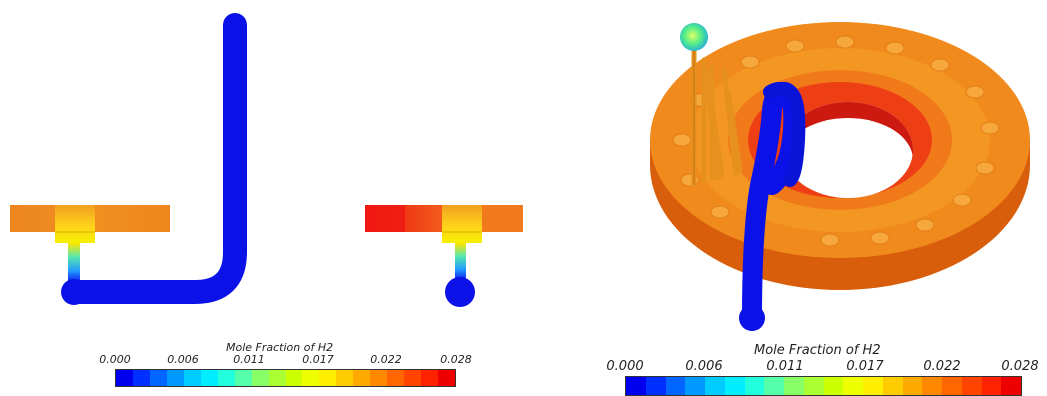 The width and height of the screenshot is (1047, 396). I want to click on middle-bulb, so click(460, 292).